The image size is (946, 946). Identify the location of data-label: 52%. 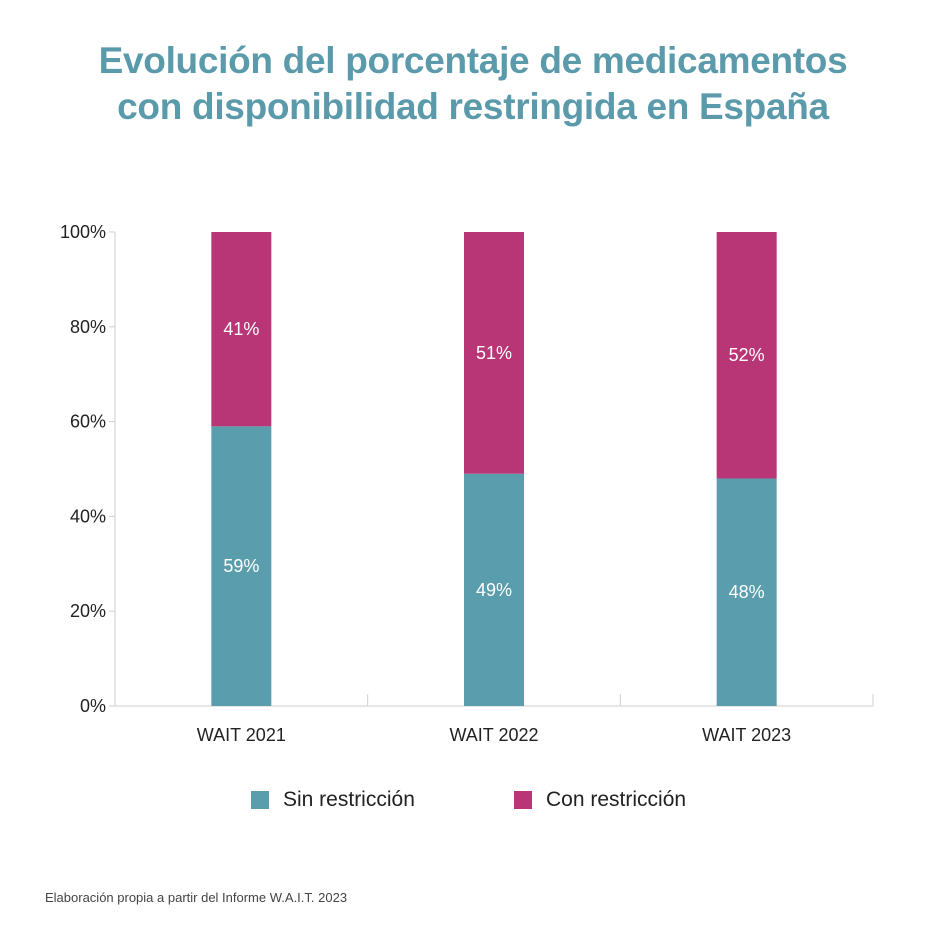
(747, 355).